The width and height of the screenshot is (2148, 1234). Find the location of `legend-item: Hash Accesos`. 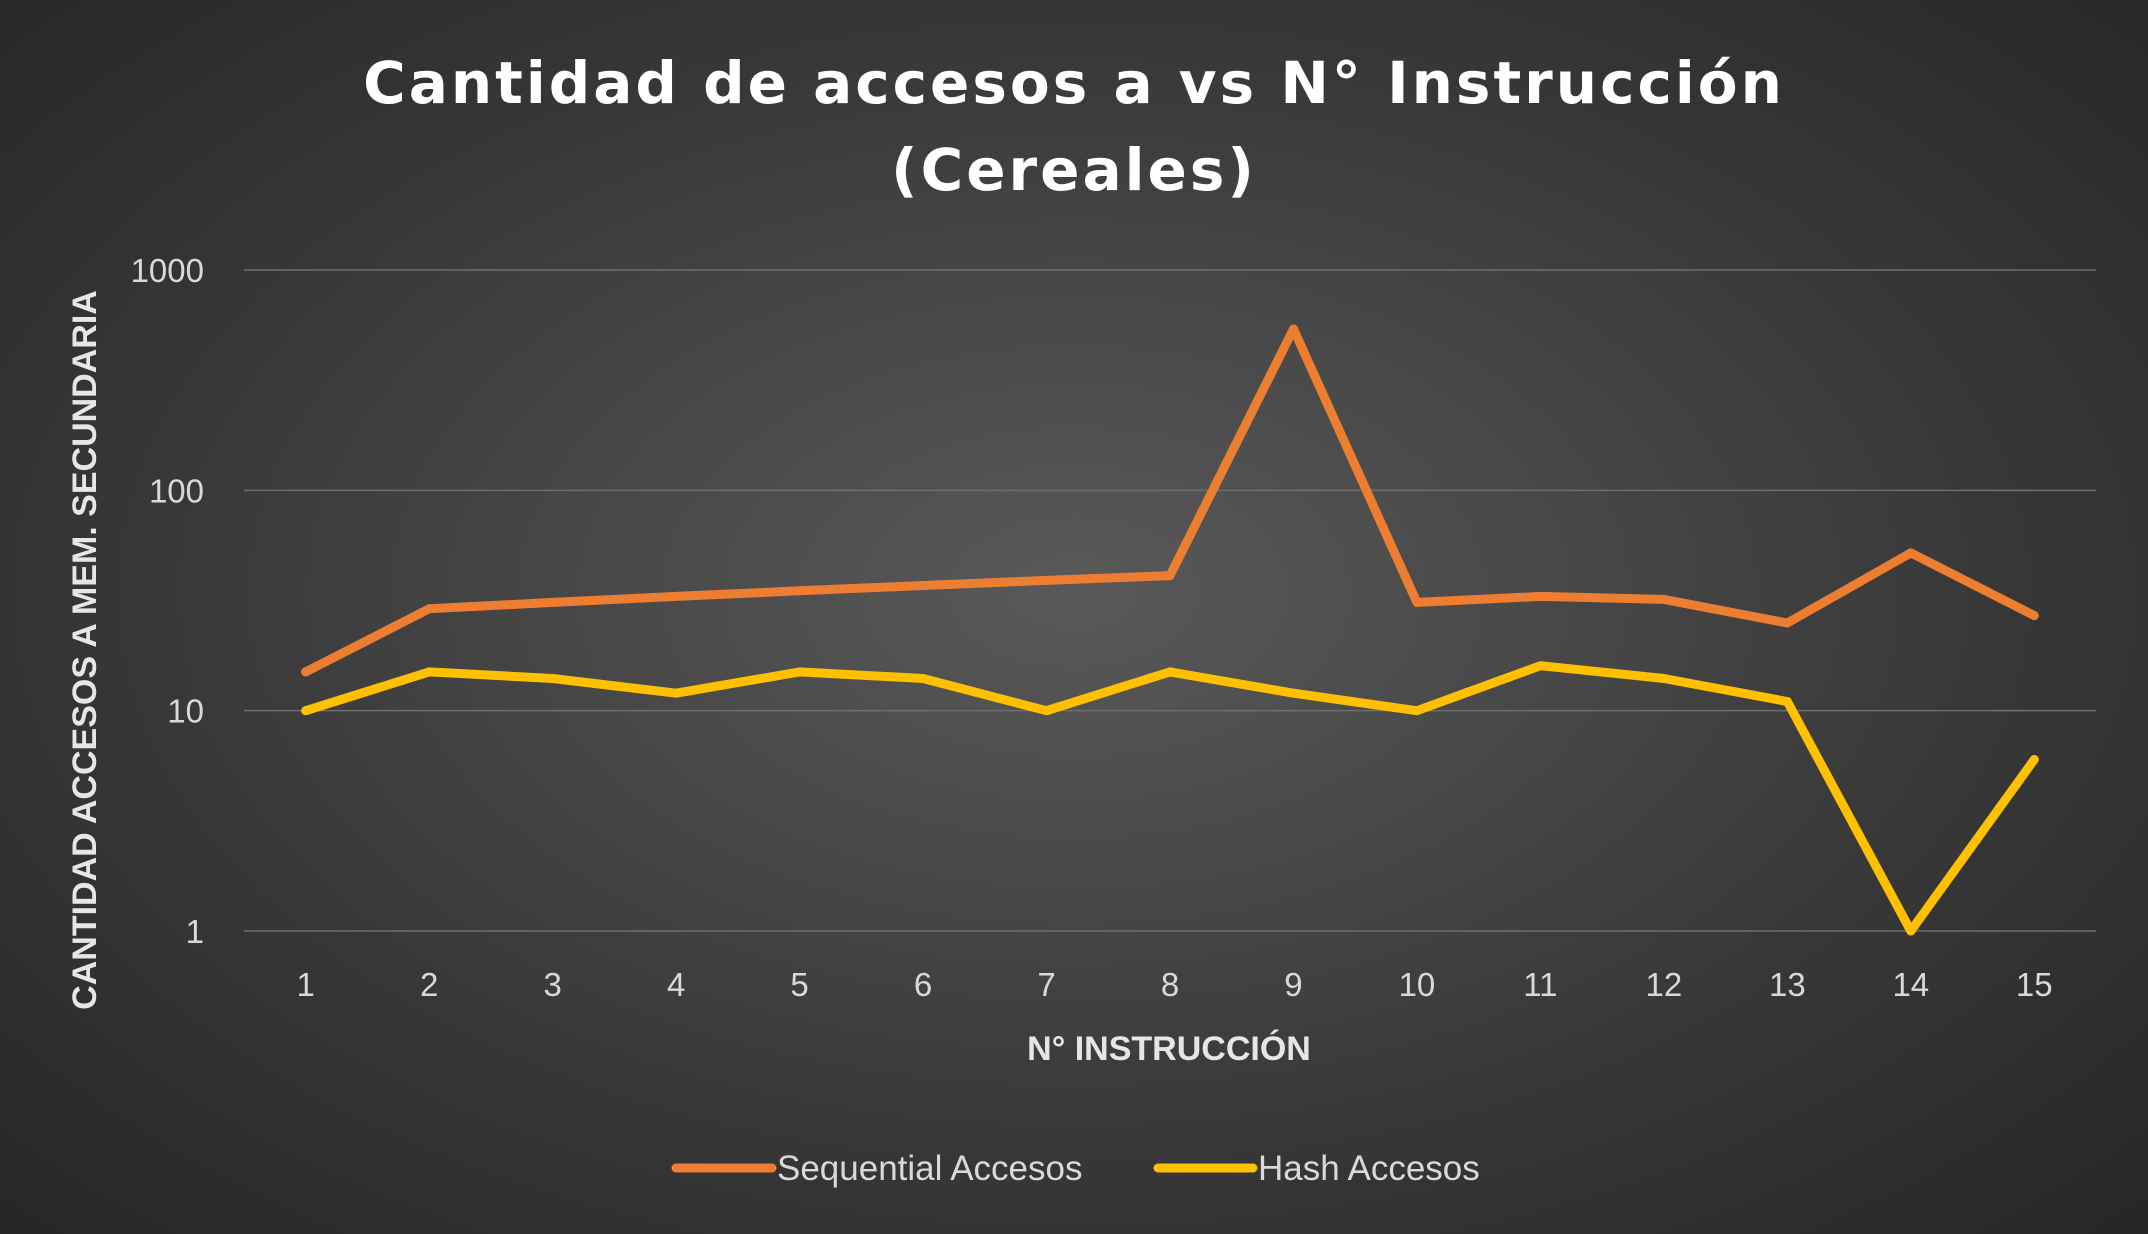

legend-item: Hash Accesos is located at coordinates (1316, 1168).